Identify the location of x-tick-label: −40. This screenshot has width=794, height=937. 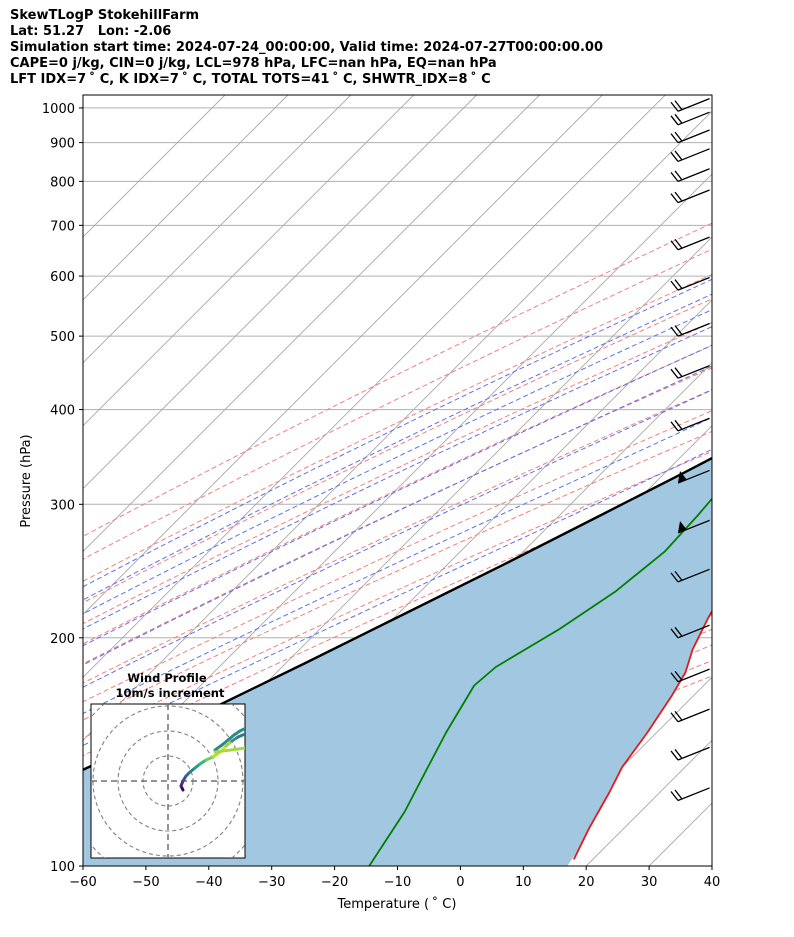
(208, 882).